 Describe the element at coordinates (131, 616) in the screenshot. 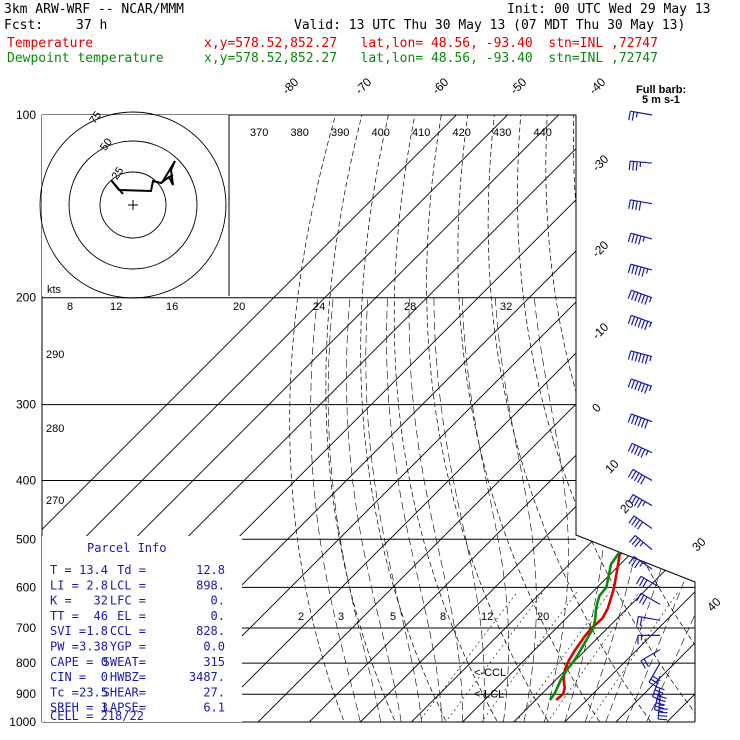

I see `parcel-param-label: EL =` at that location.